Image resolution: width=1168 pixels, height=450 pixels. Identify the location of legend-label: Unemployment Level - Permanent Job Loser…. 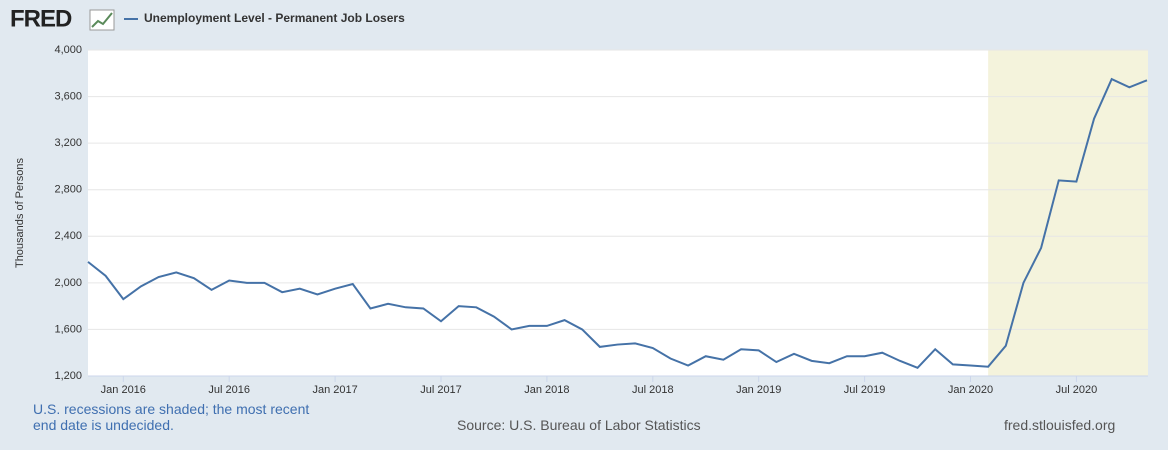
(274, 18).